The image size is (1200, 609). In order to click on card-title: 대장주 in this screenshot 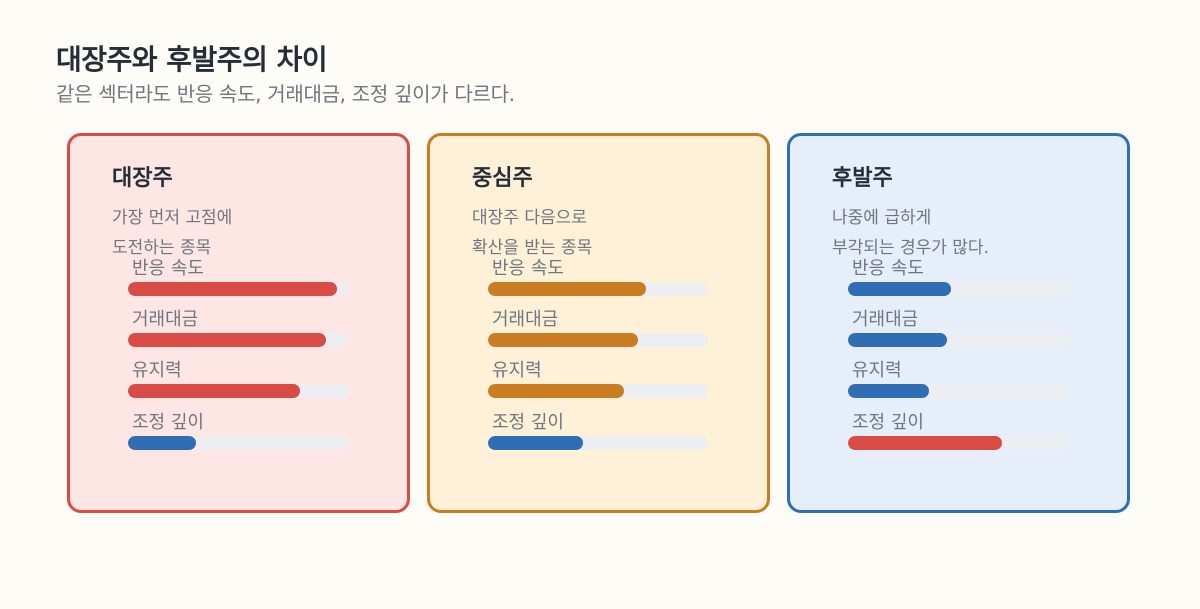, I will do `click(142, 178)`.